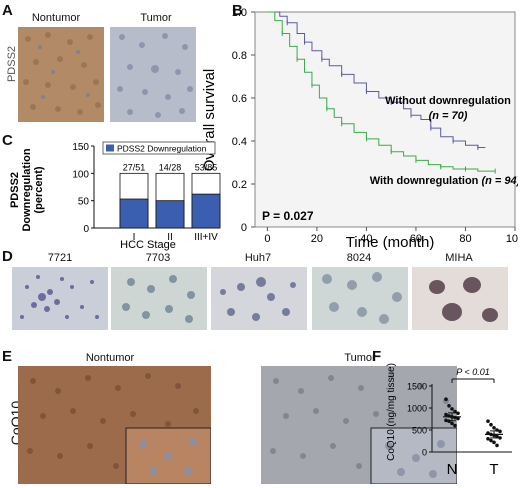 The height and width of the screenshot is (488, 520). I want to click on cell-label-miha: MIHA, so click(459, 258).